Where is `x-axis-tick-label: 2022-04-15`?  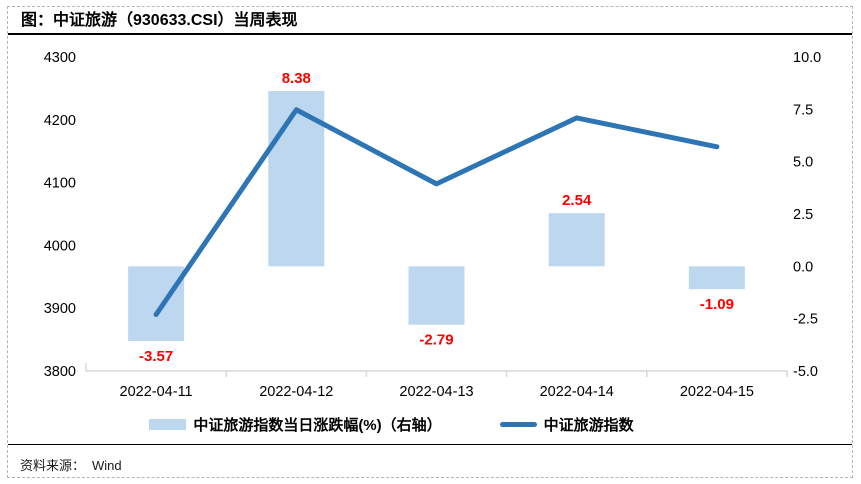
x-axis-tick-label: 2022-04-15 is located at coordinates (717, 392).